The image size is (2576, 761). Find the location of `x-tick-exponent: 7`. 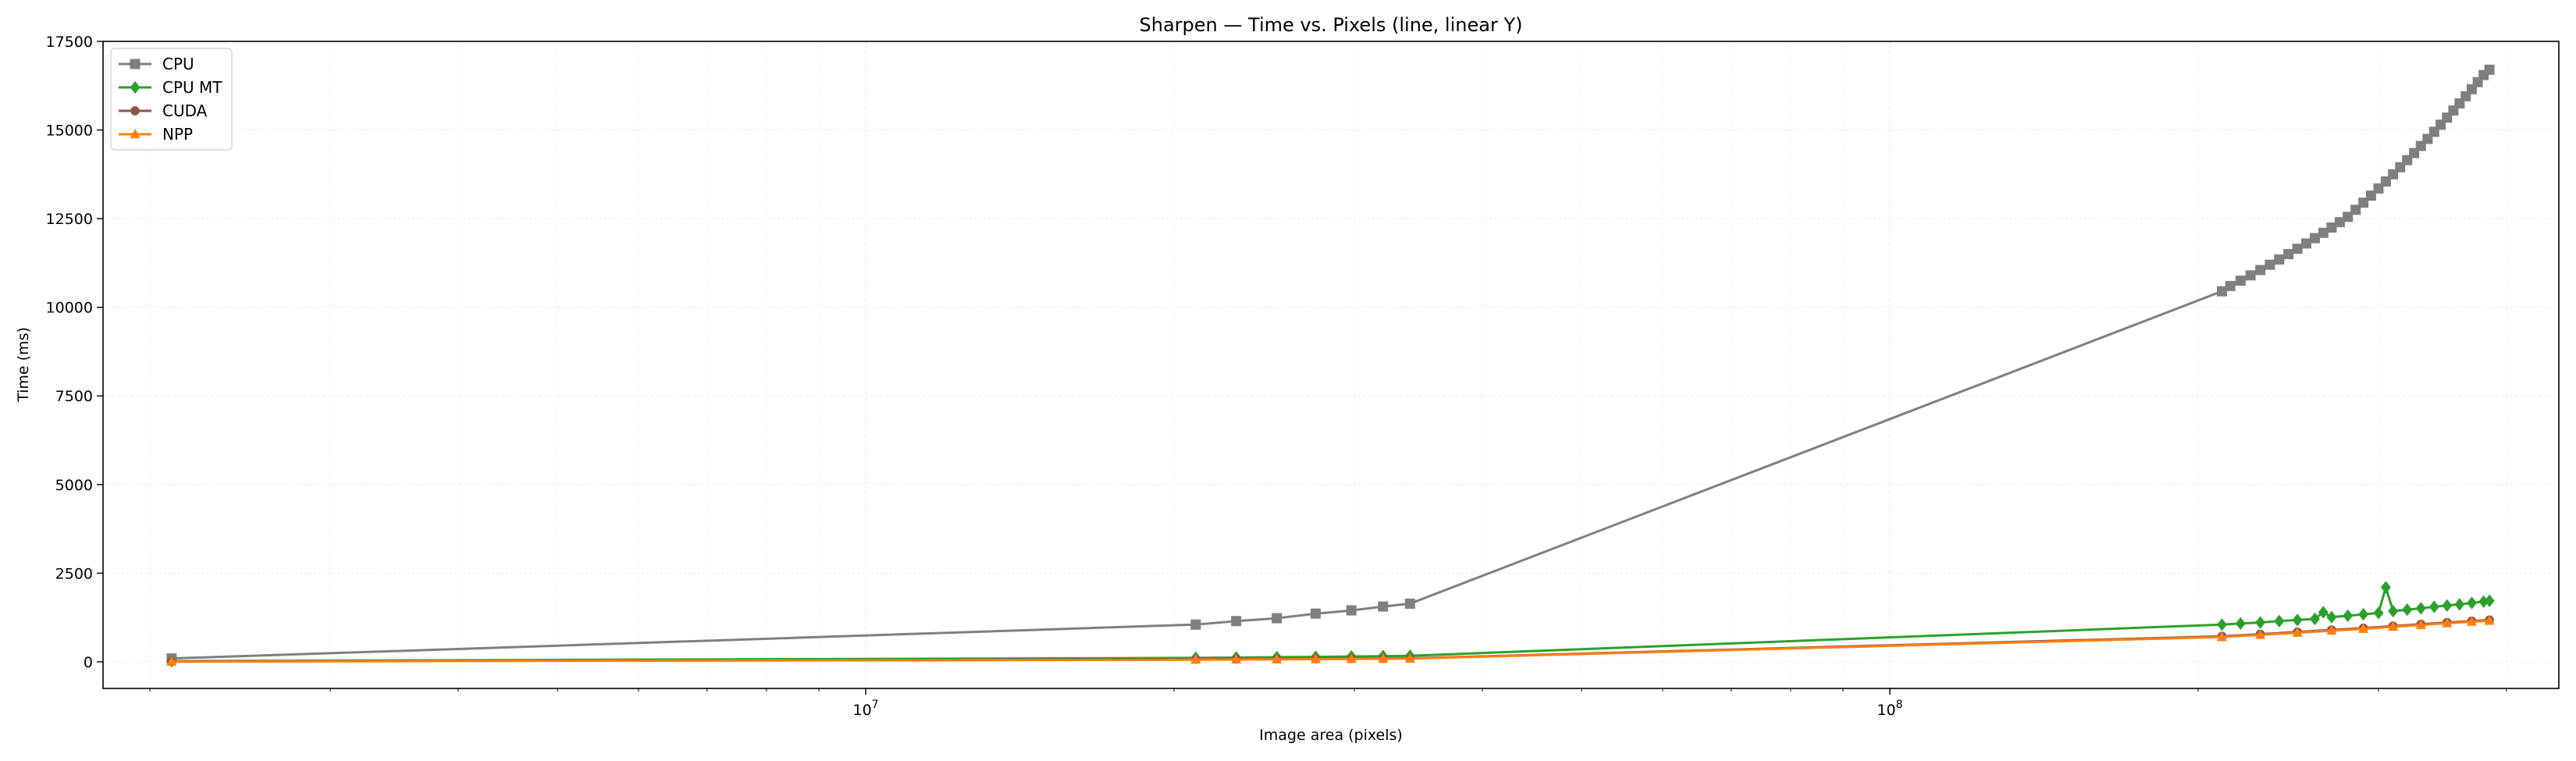

x-tick-exponent: 7 is located at coordinates (875, 705).